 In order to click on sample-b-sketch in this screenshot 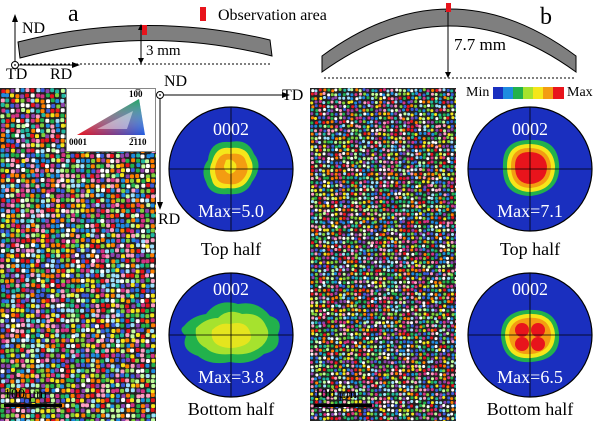, I will do `click(449, 41)`.